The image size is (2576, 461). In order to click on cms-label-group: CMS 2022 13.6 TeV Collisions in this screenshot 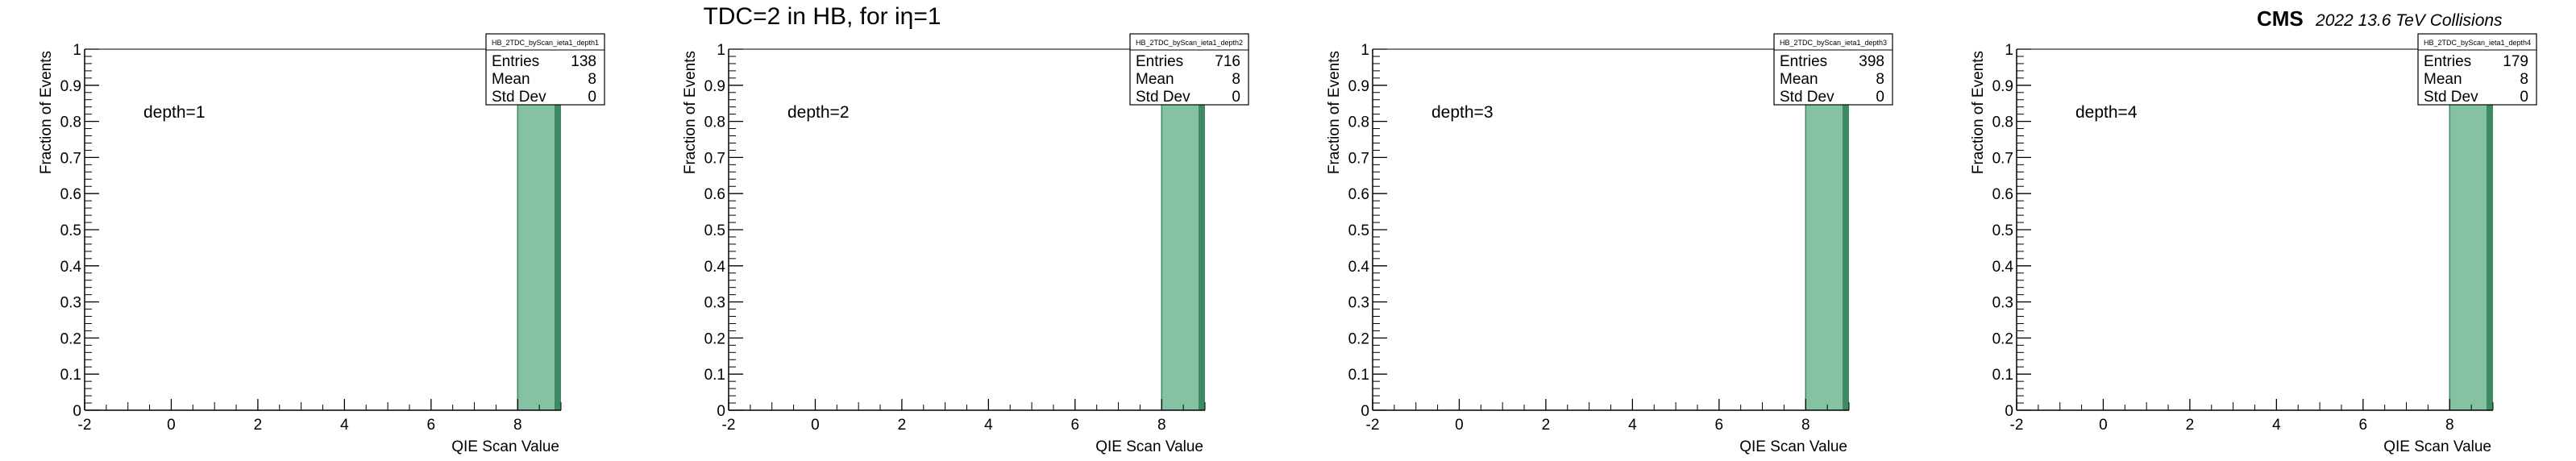, I will do `click(2380, 18)`.